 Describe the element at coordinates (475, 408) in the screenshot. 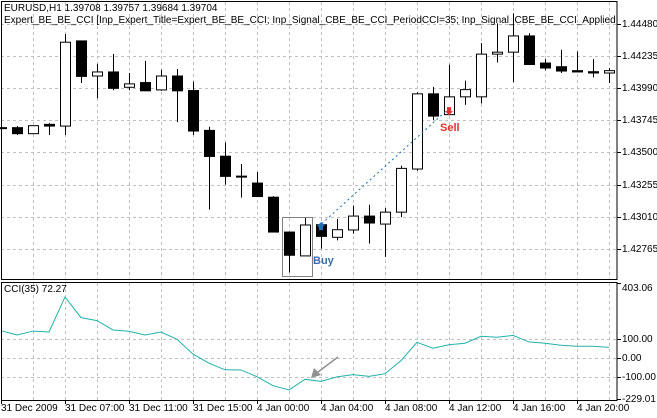

I see `time-axis-label: 4 Jan 12:00` at that location.